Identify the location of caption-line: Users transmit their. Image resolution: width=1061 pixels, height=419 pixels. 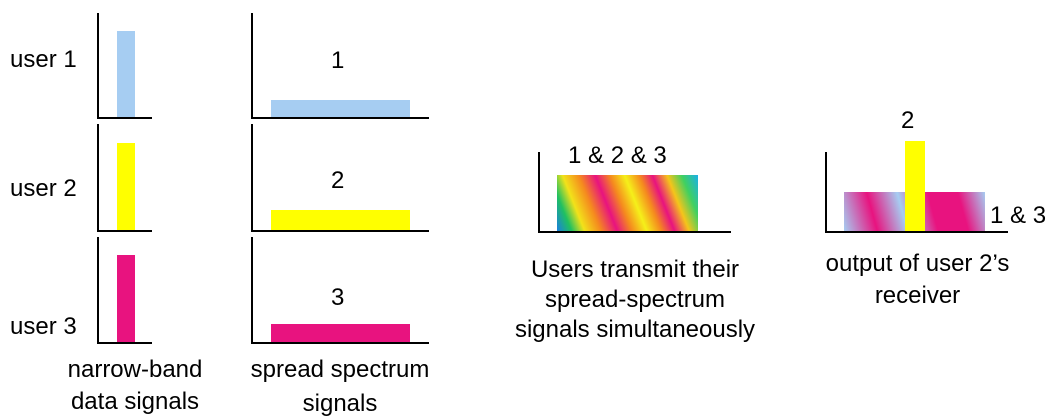
(635, 269).